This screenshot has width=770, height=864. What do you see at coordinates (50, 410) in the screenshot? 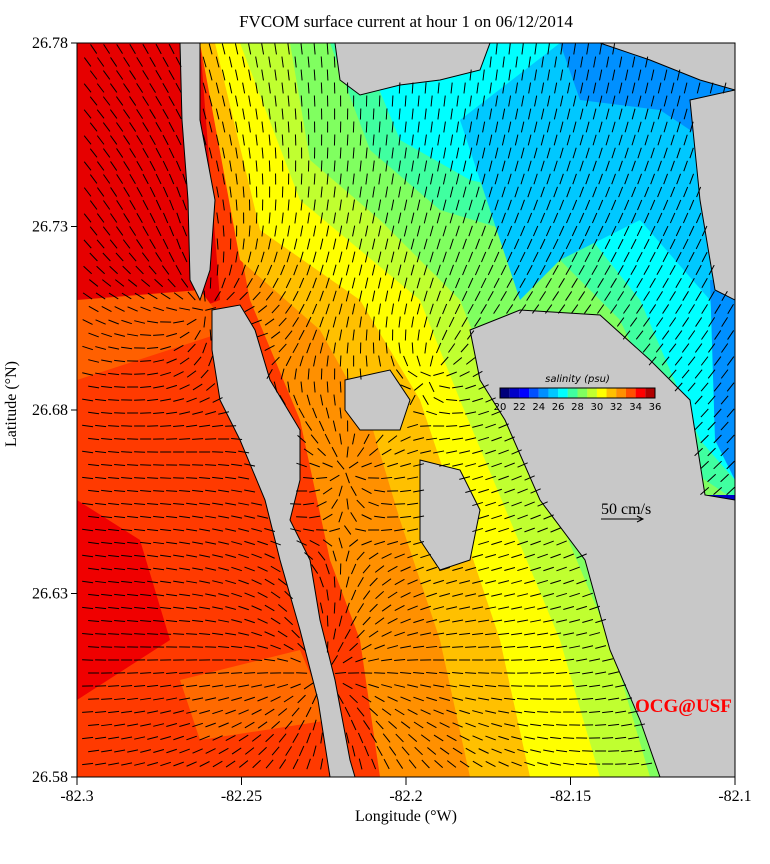
I see `y-tick-label: 26.68` at bounding box center [50, 410].